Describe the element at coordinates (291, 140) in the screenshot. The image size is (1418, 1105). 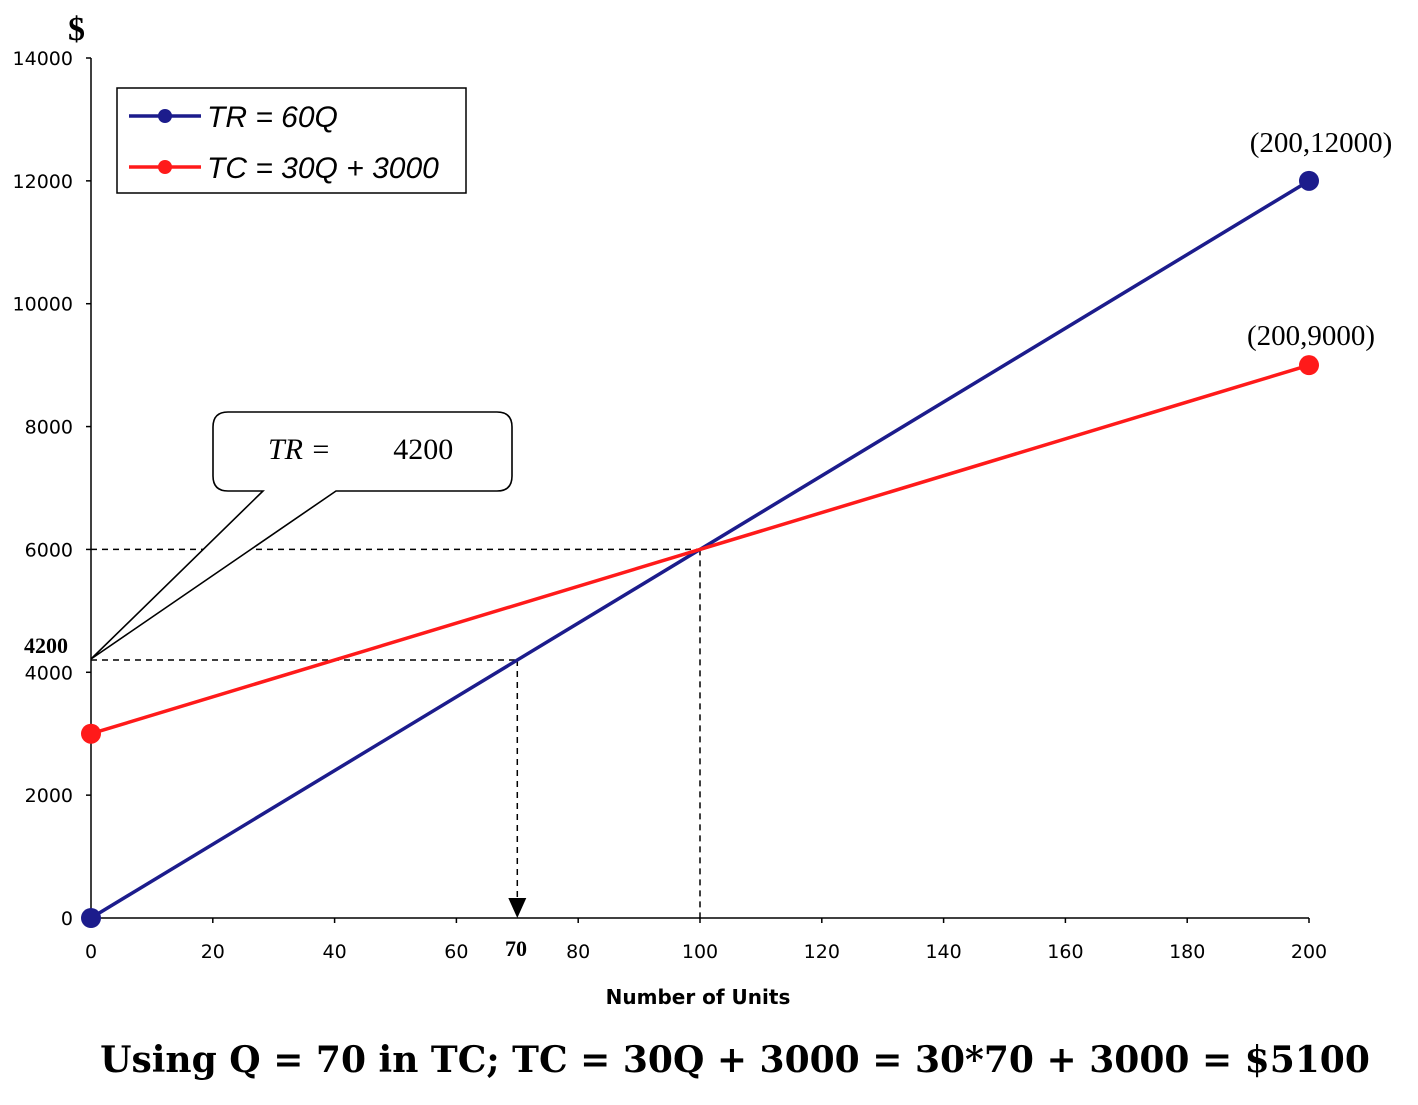
I see `legend: TR = 60Q TC = 30Q + 3000` at that location.